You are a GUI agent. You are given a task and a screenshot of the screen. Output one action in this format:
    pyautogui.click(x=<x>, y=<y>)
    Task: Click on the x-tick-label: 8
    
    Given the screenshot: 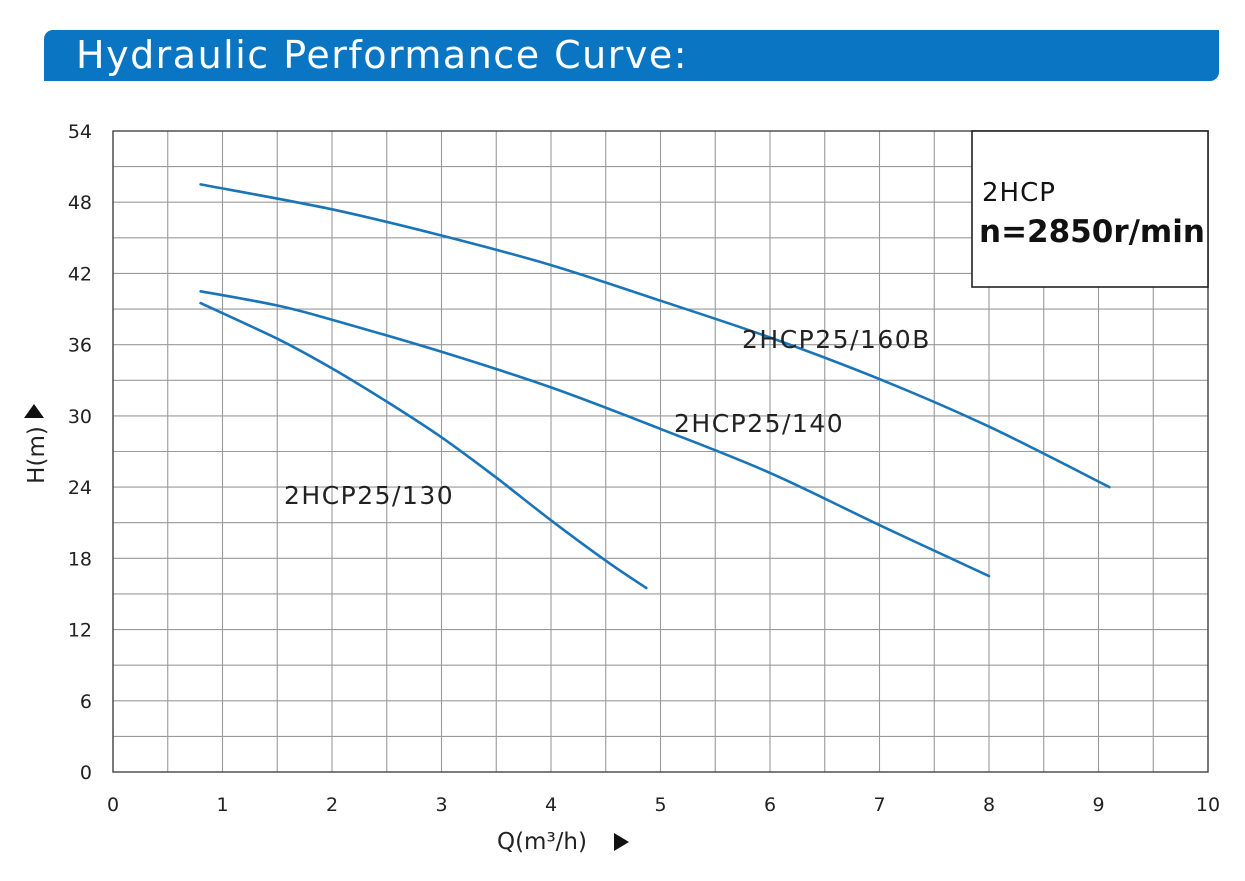 What is the action you would take?
    pyautogui.click(x=989, y=805)
    